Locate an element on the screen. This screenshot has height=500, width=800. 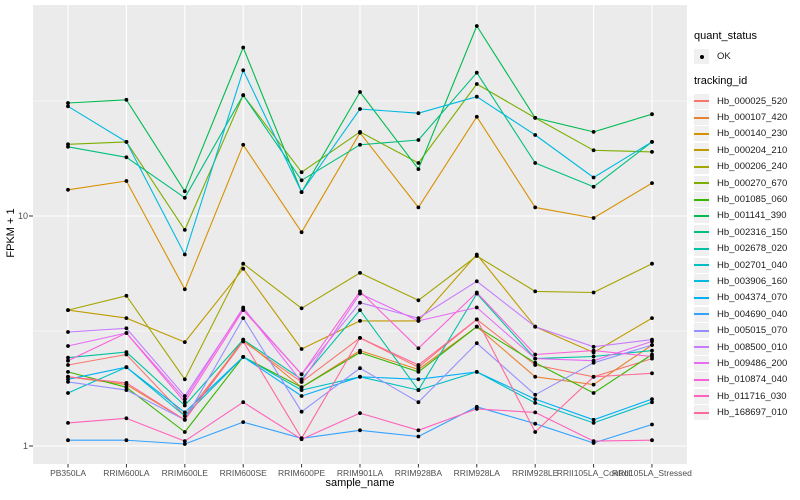
legend-item-Hb_168697_010: Hb_168697_010 is located at coordinates (740, 412).